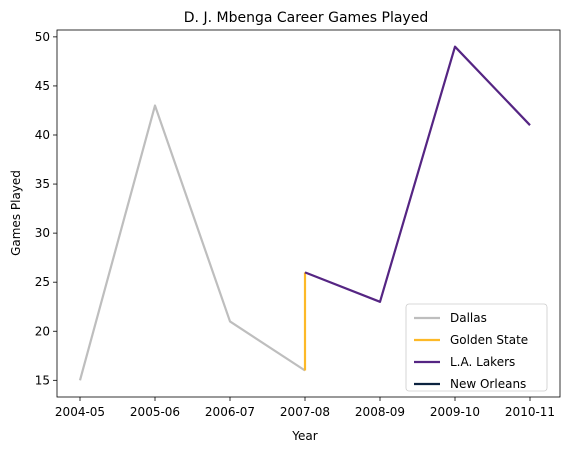 The image size is (569, 457). Describe the element at coordinates (455, 412) in the screenshot. I see `x-tick-label: 2009-10` at that location.